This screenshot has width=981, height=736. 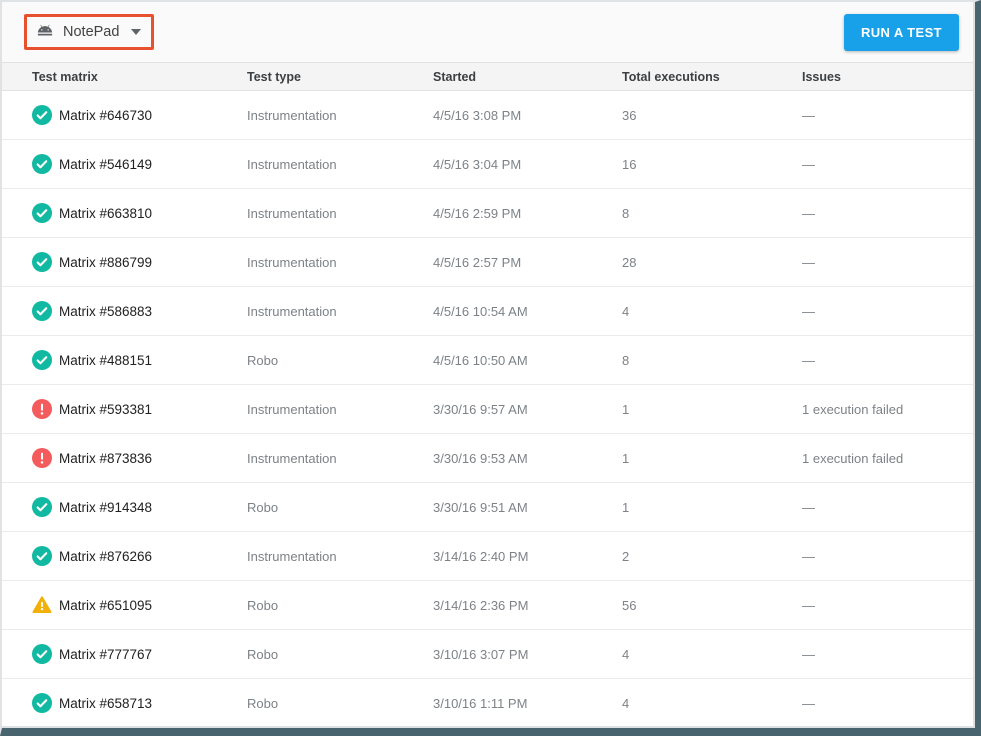 What do you see at coordinates (487, 507) in the screenshot?
I see `table-row: Matrix #914348 Robo 3/30/16 9:51 AM 1 —` at bounding box center [487, 507].